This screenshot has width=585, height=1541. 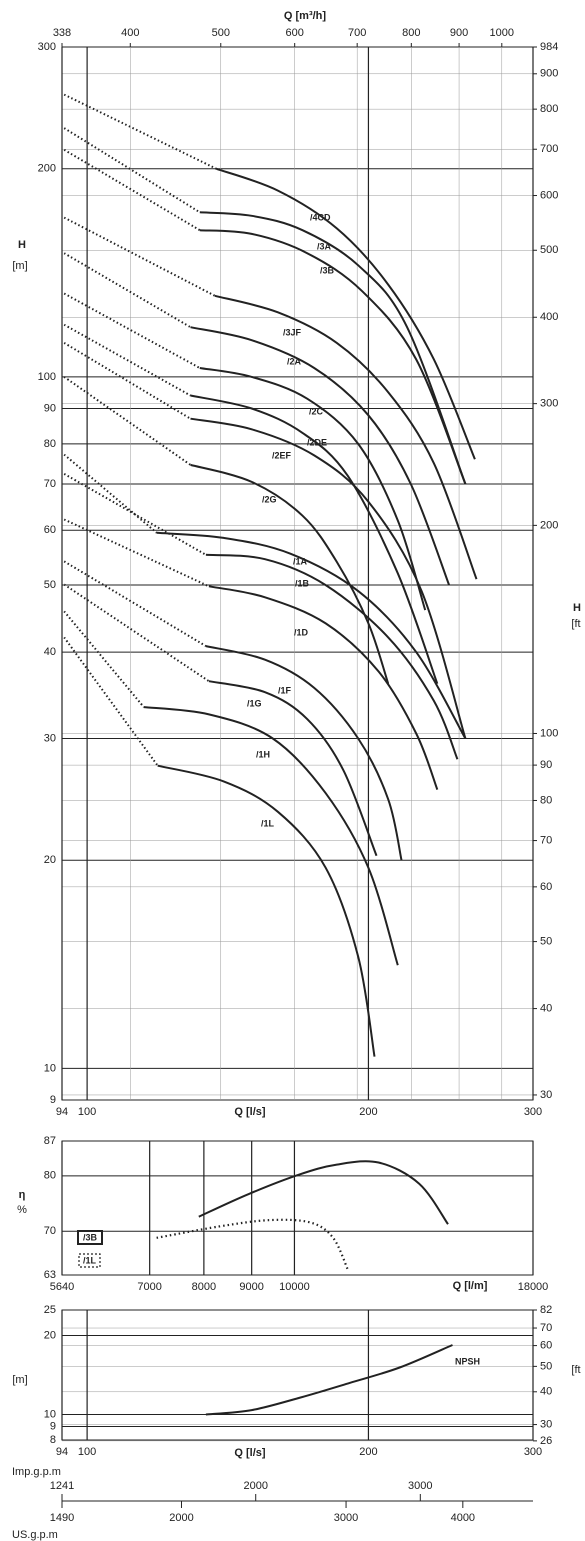 What do you see at coordinates (285, 690) in the screenshot?
I see `curve-label: /1F` at bounding box center [285, 690].